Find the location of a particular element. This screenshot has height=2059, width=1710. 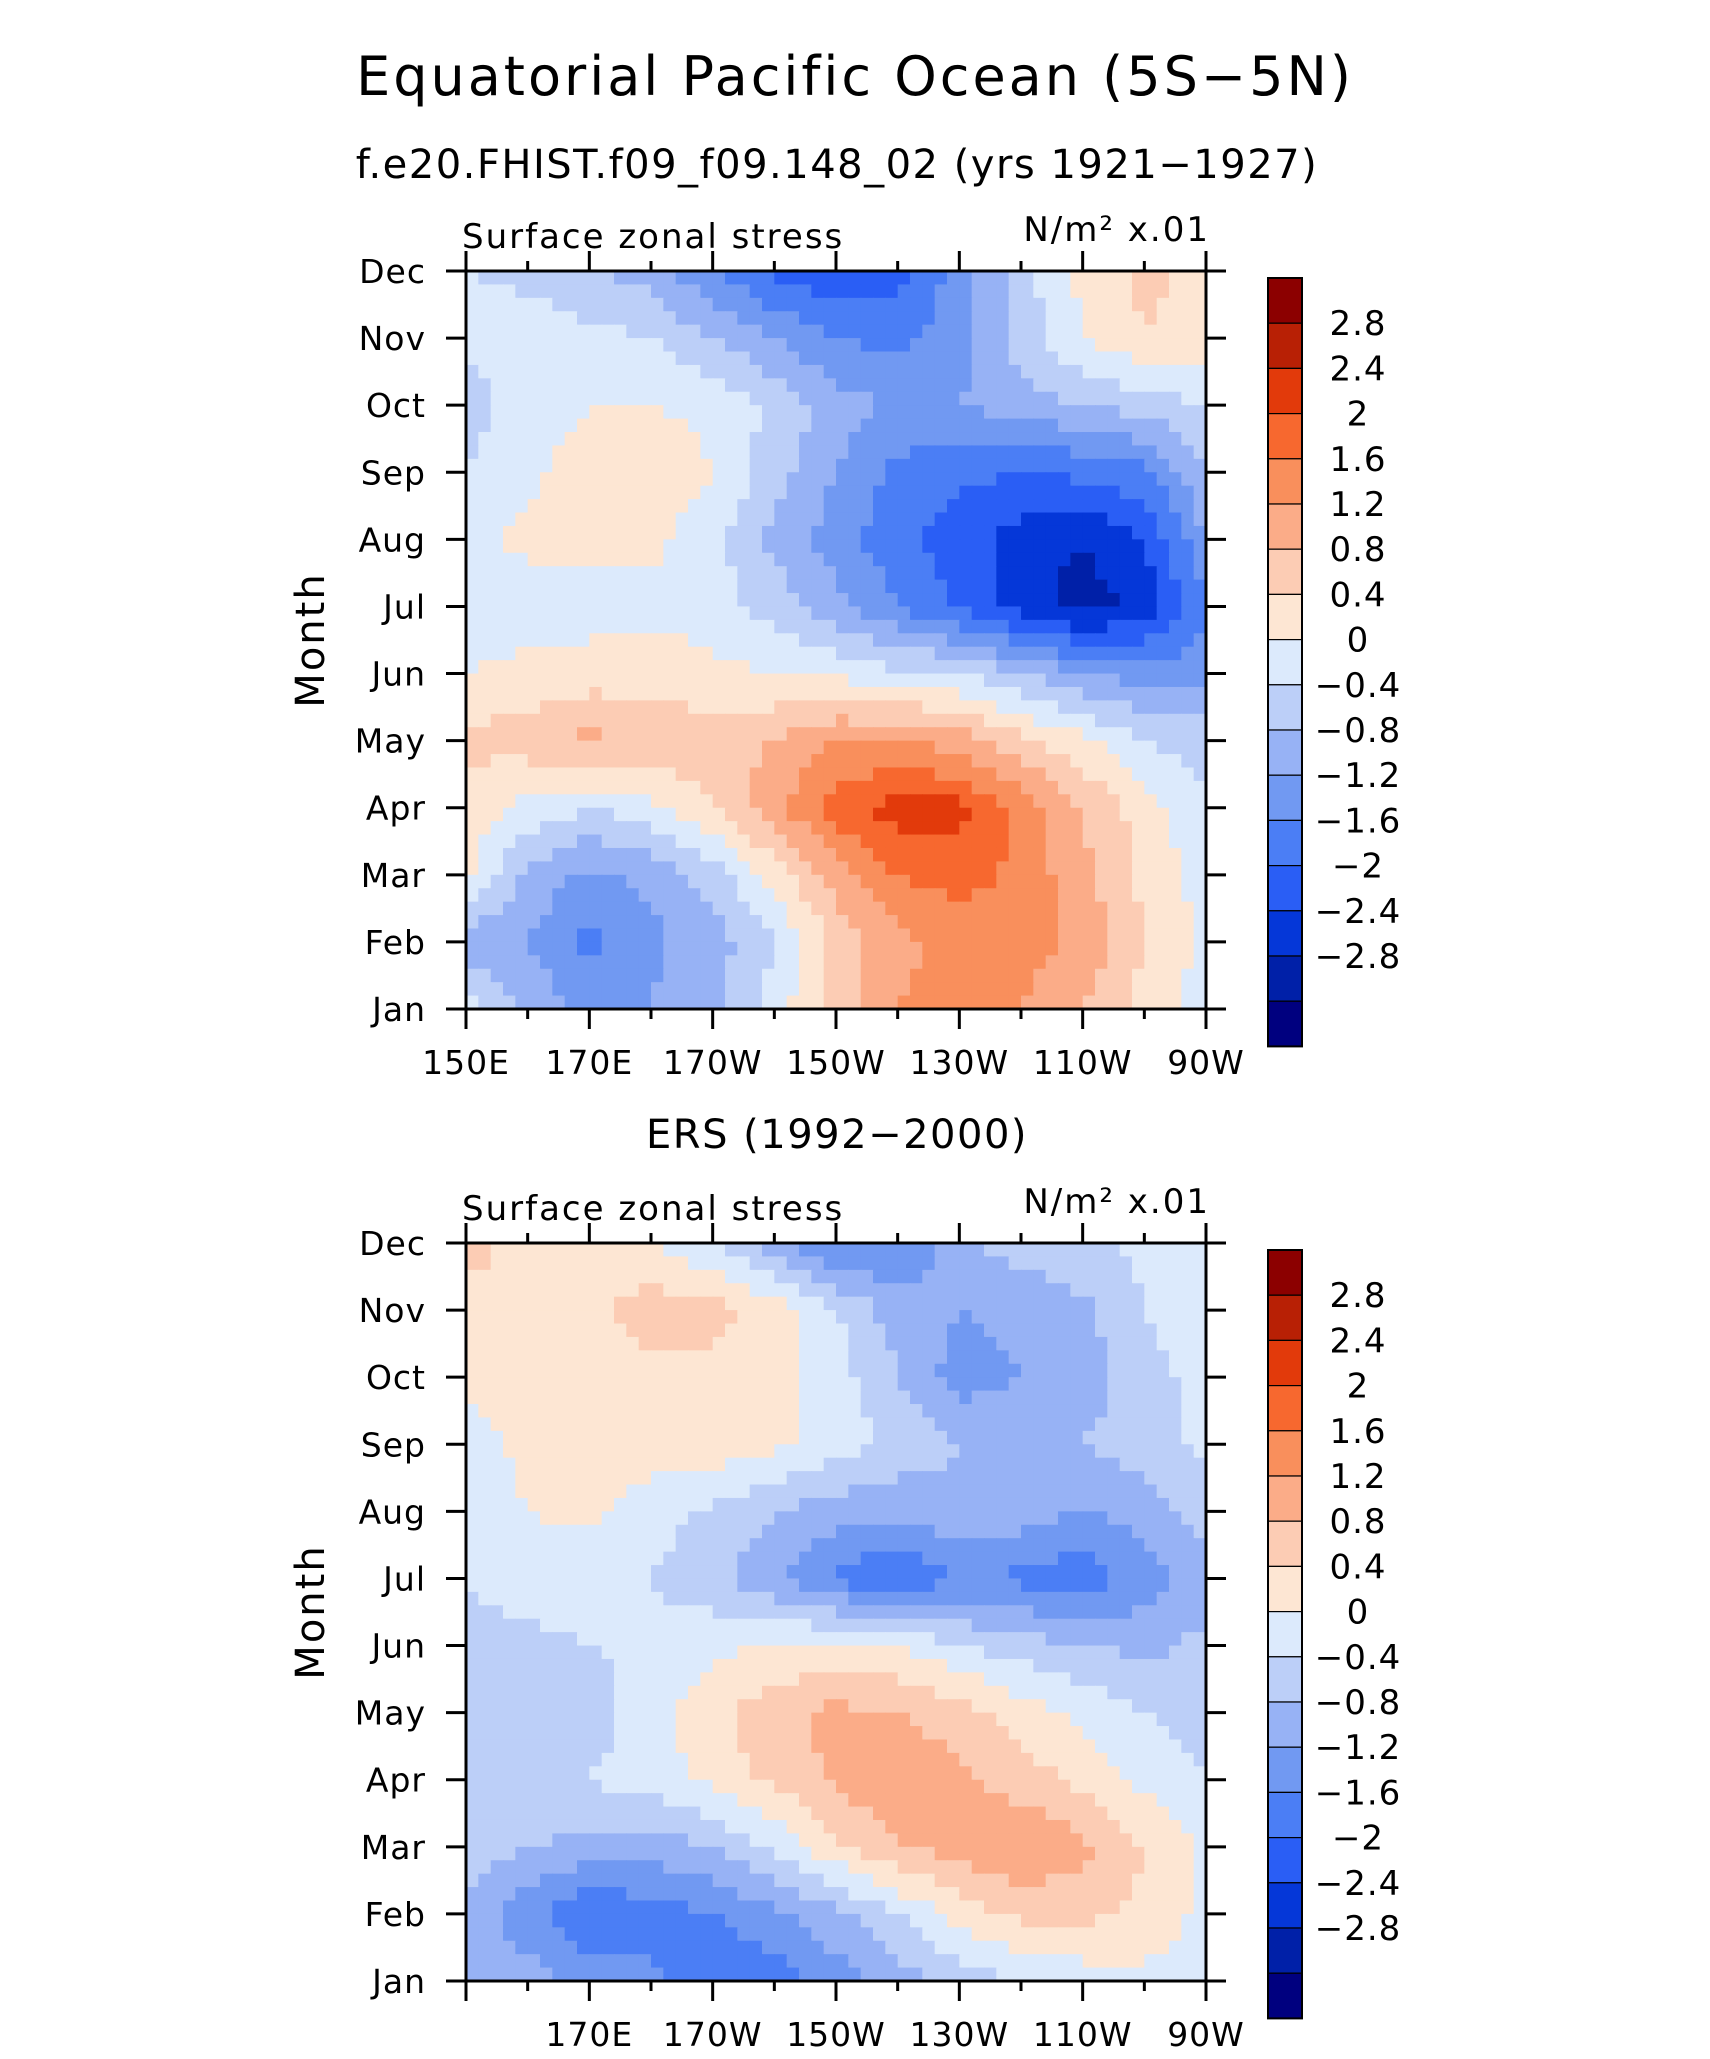

x-tick-label: 110W is located at coordinates (1083, 1062).